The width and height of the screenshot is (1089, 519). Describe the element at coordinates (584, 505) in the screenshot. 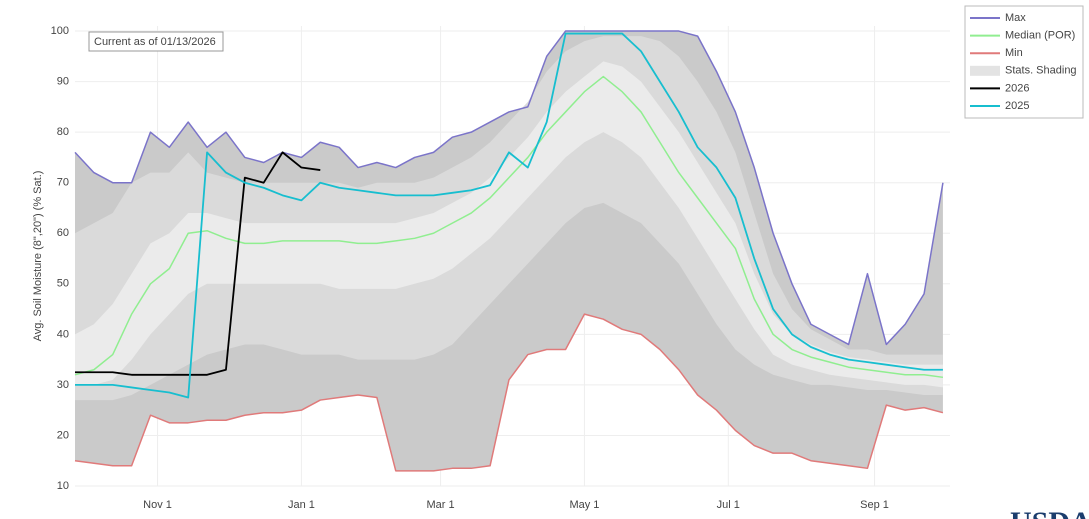

I see `x-tick-label: May 1` at that location.